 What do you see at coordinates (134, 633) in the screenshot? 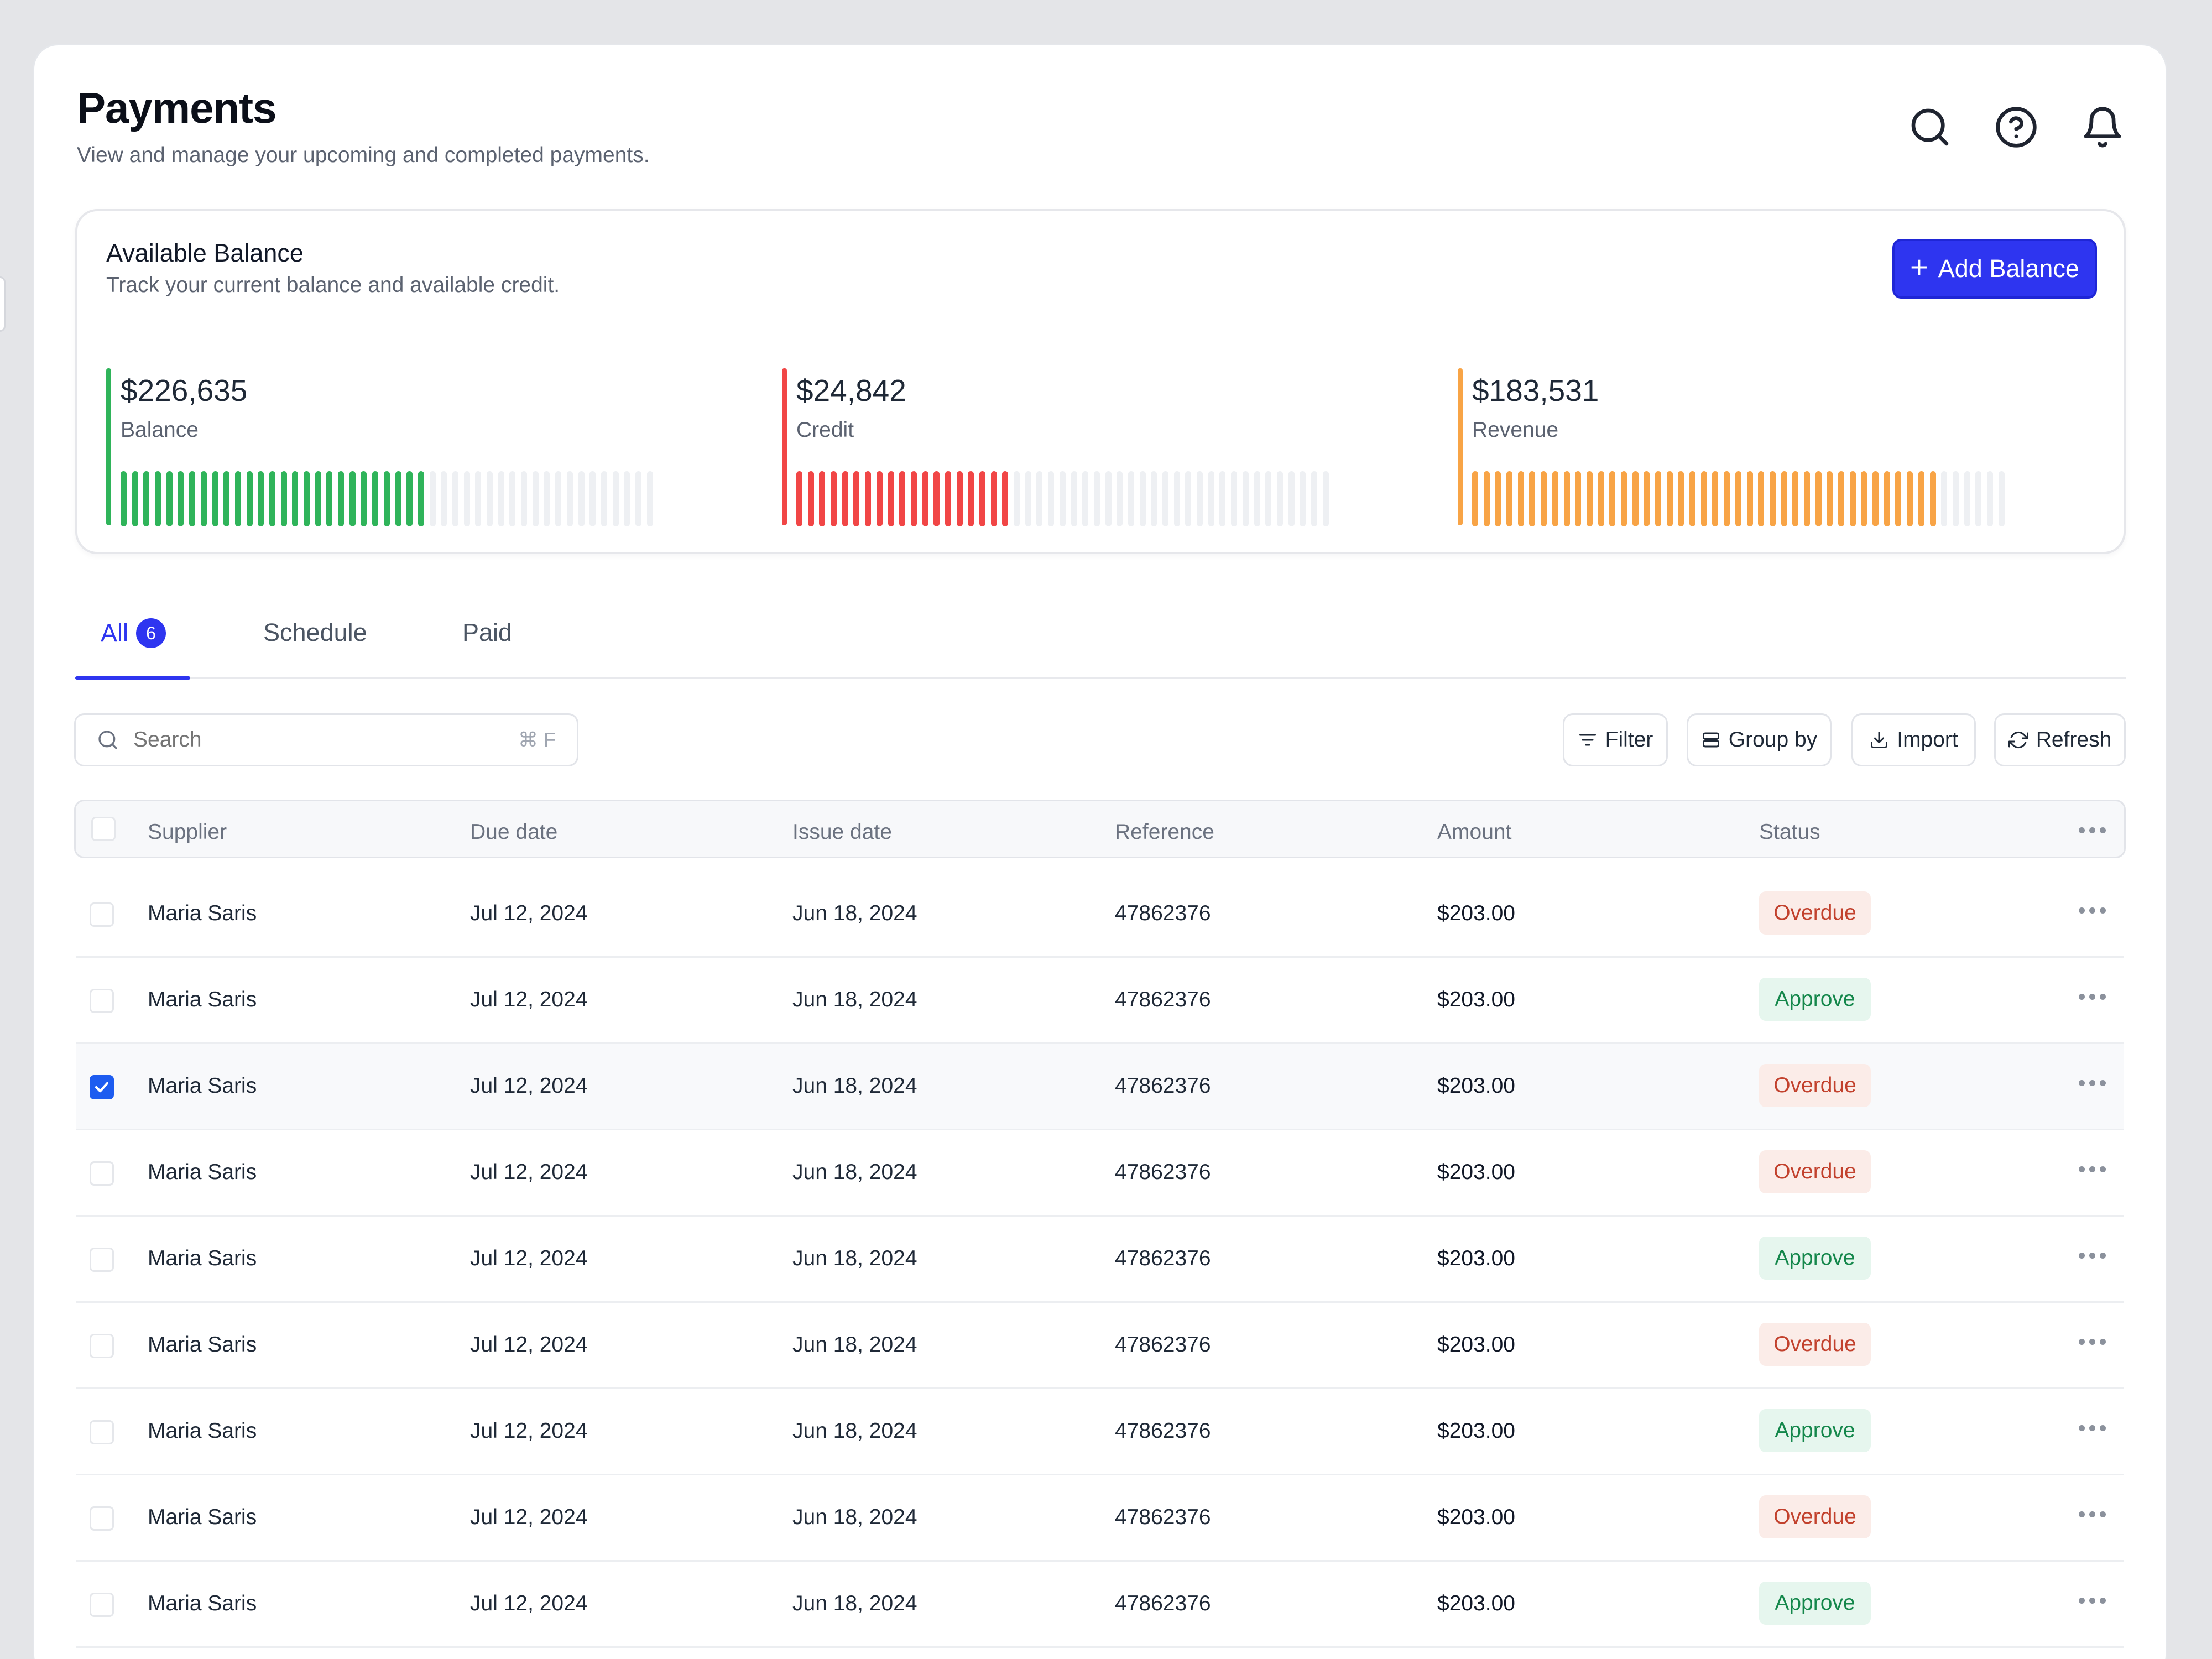
I see `tab-all: All 6` at bounding box center [134, 633].